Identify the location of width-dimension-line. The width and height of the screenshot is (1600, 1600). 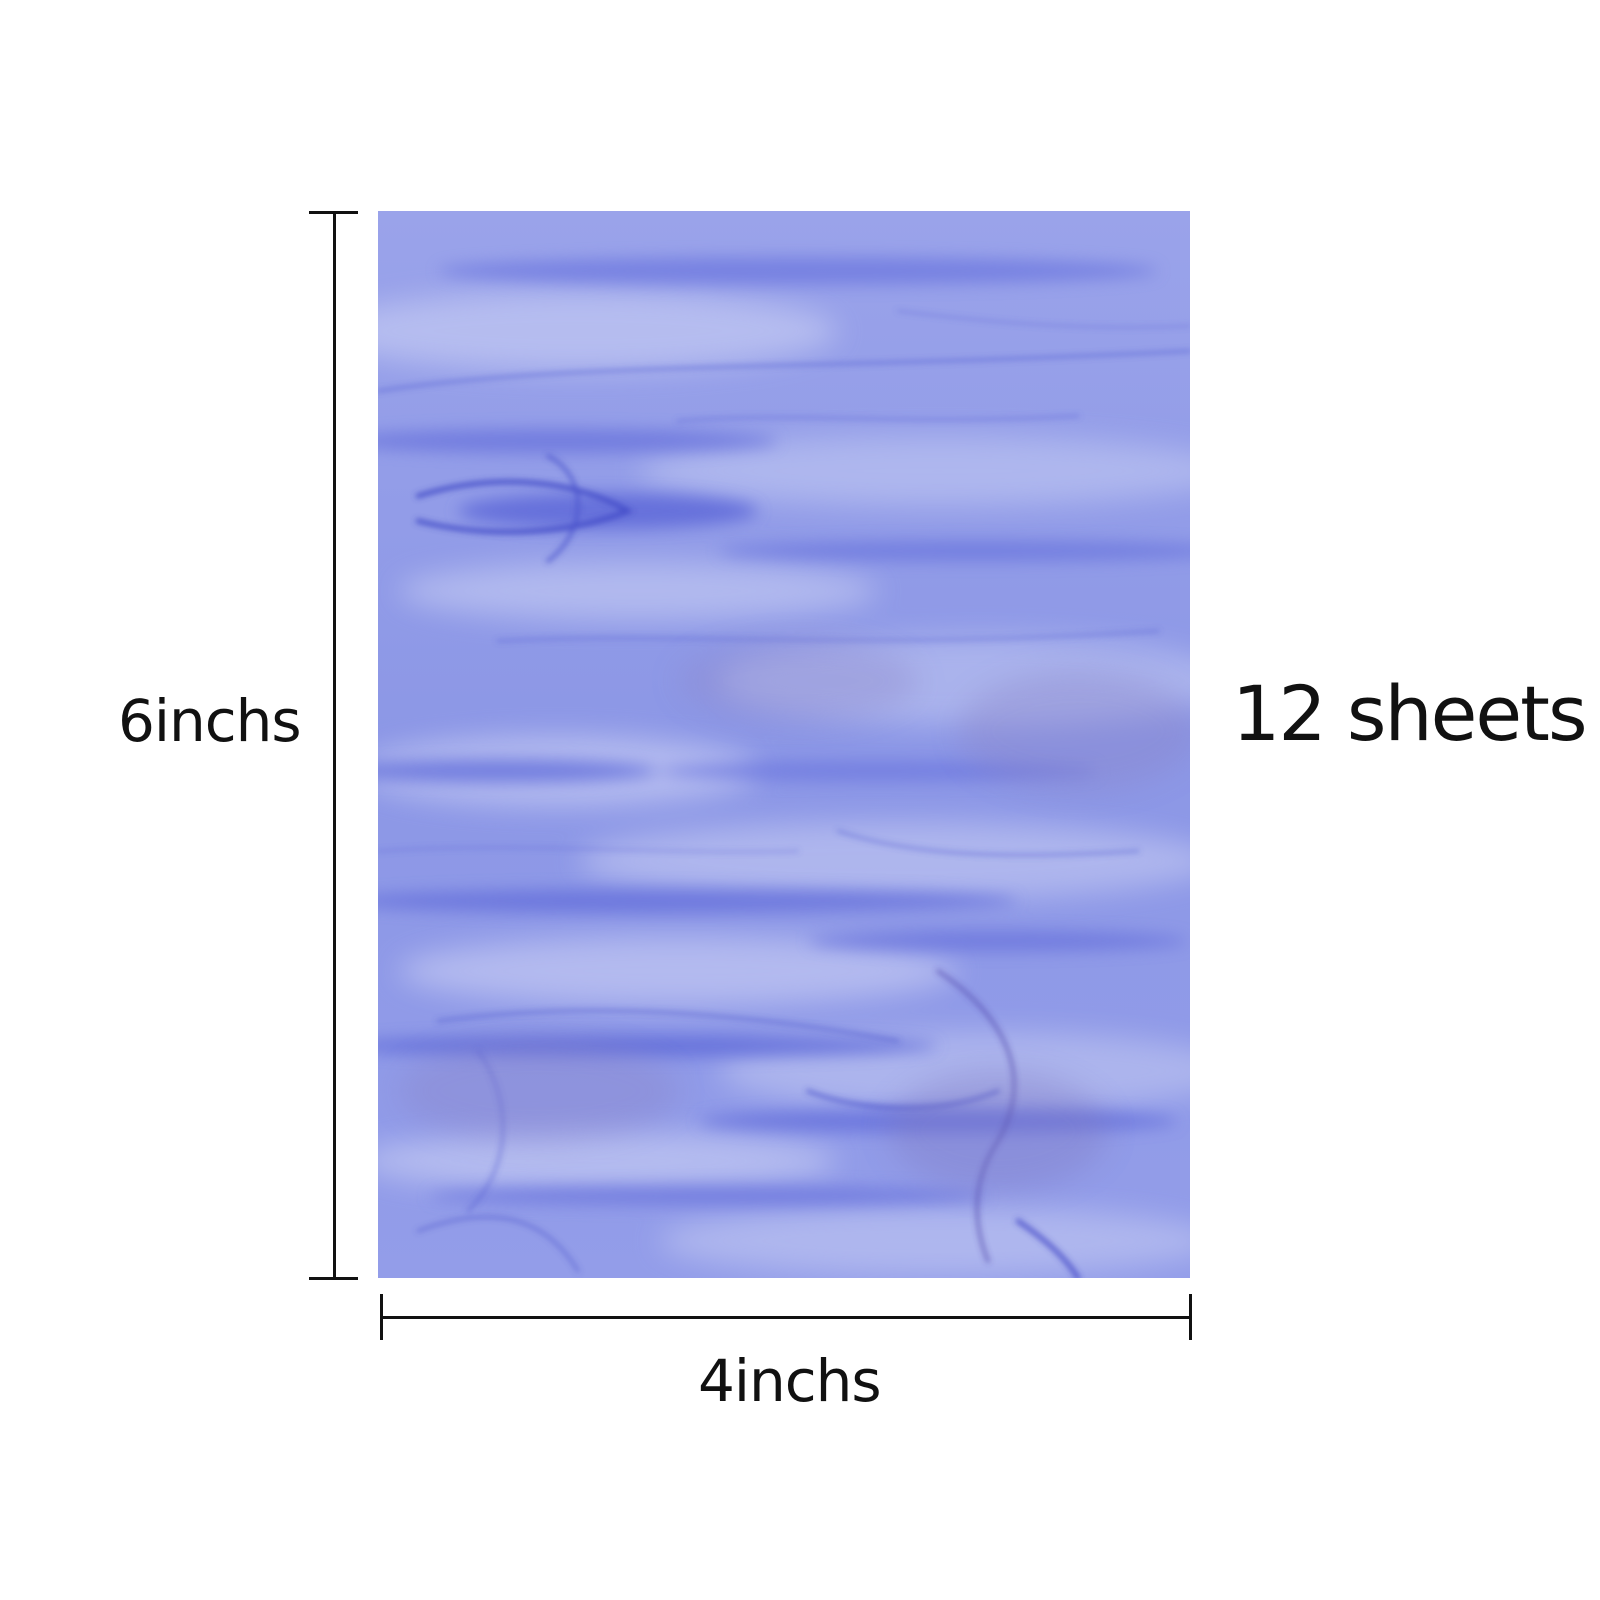
(786, 1317).